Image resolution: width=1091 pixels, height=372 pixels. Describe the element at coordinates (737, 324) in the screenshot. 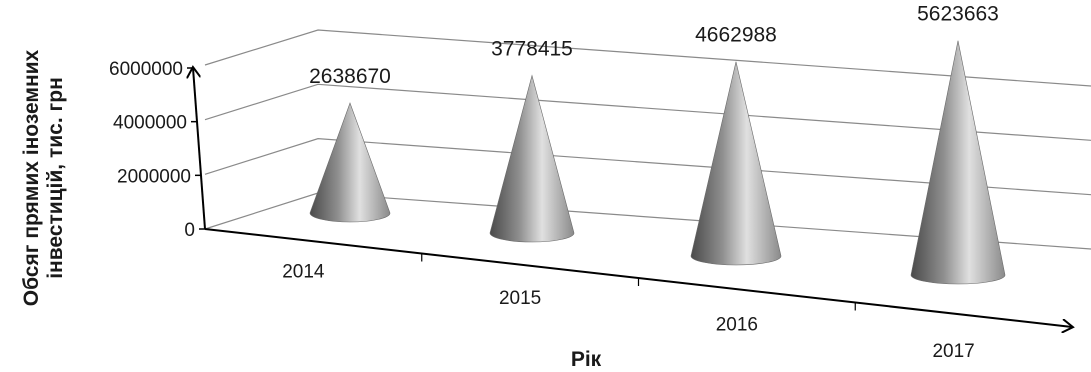

I see `x-tick-label: 2016` at that location.